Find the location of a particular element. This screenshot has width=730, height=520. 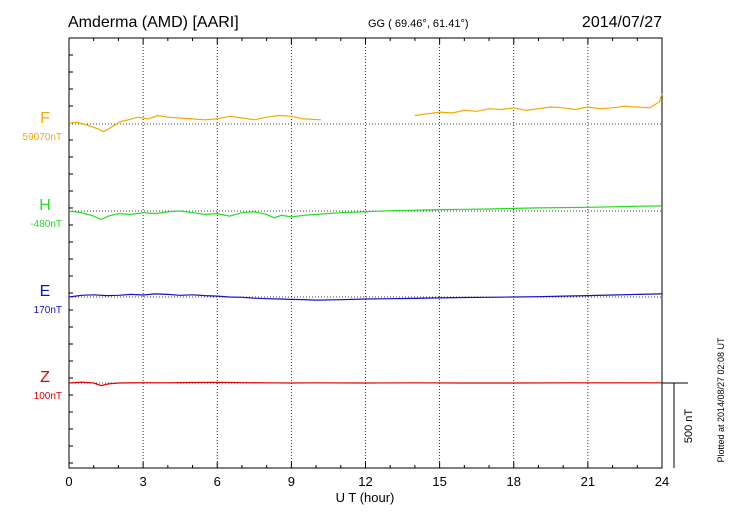

series-name-e: E is located at coordinates (45, 291).